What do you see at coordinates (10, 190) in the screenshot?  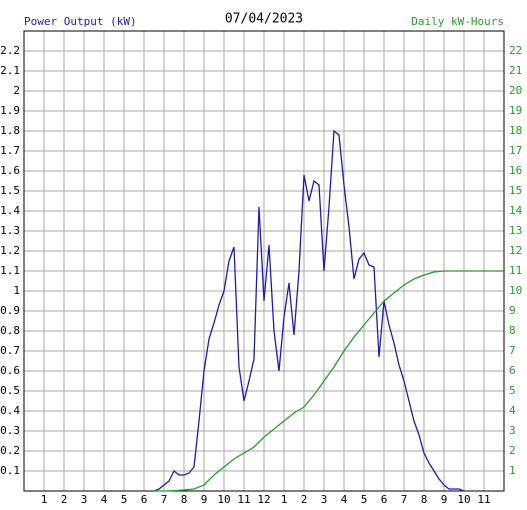 I see `y-tick-label: 1.5` at bounding box center [10, 190].